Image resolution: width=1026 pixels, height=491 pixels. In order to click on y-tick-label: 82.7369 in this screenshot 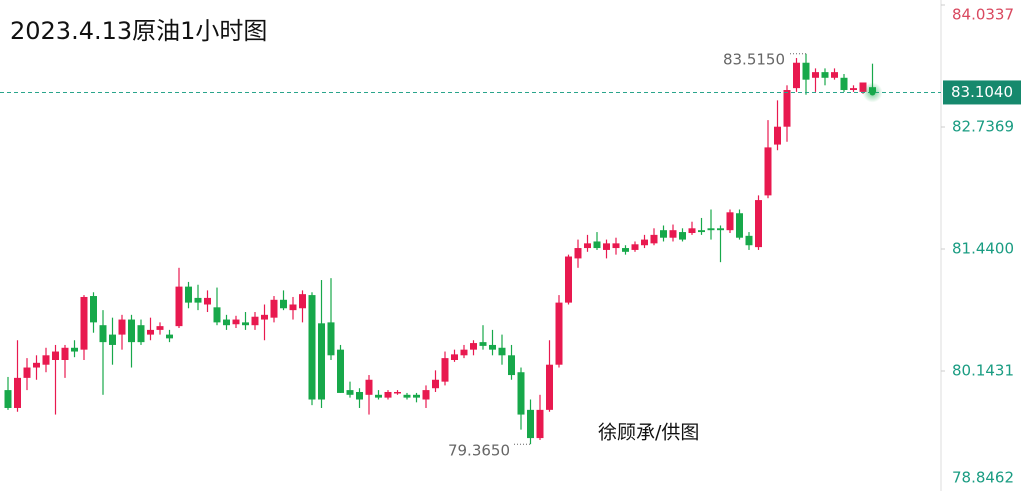, I will do `click(983, 126)`.